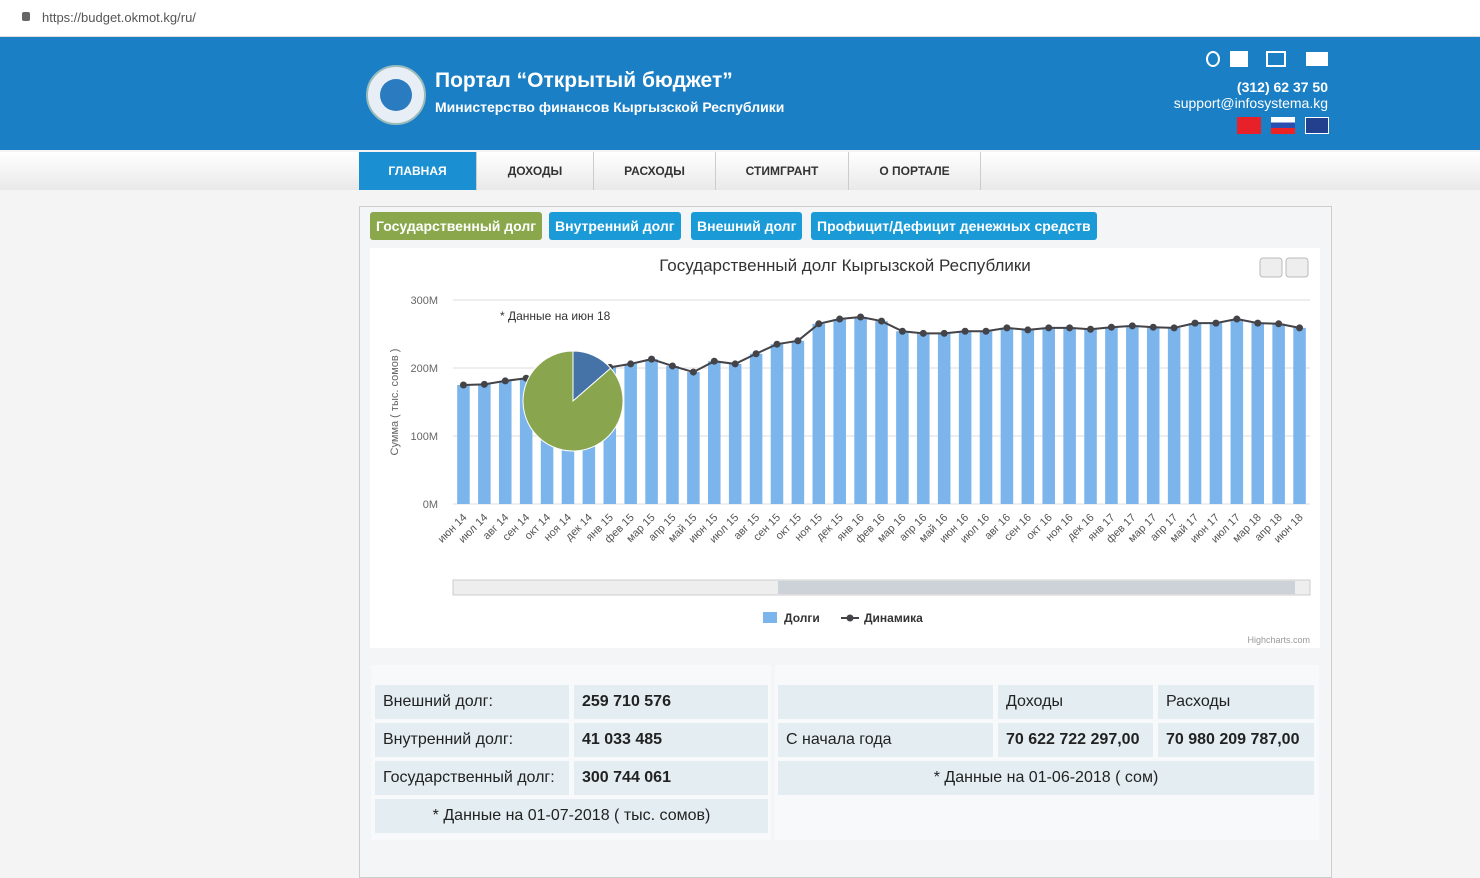 This screenshot has height=878, width=1480. What do you see at coordinates (893, 618) in the screenshot?
I see `legend-label: Динамика` at bounding box center [893, 618].